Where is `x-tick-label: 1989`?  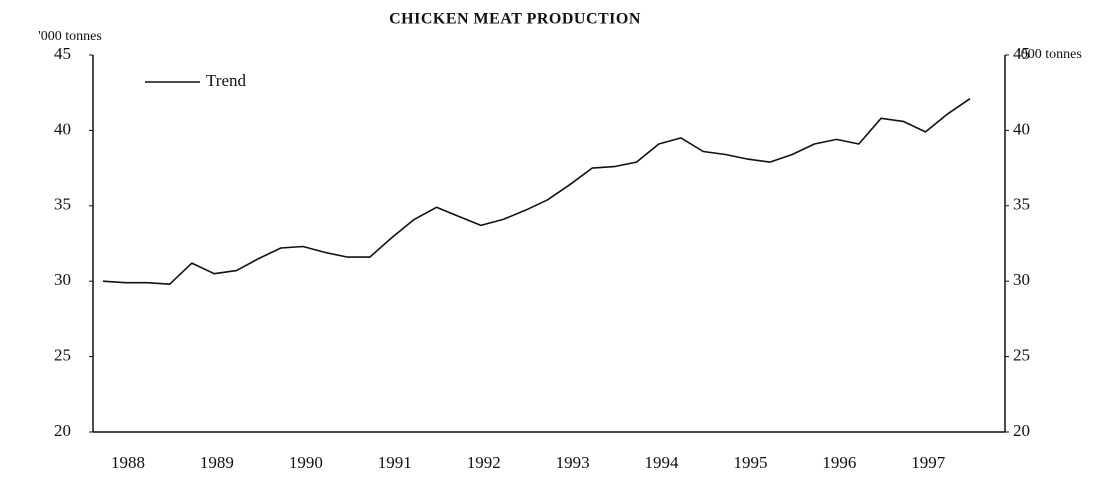
x-tick-label: 1989 is located at coordinates (217, 462).